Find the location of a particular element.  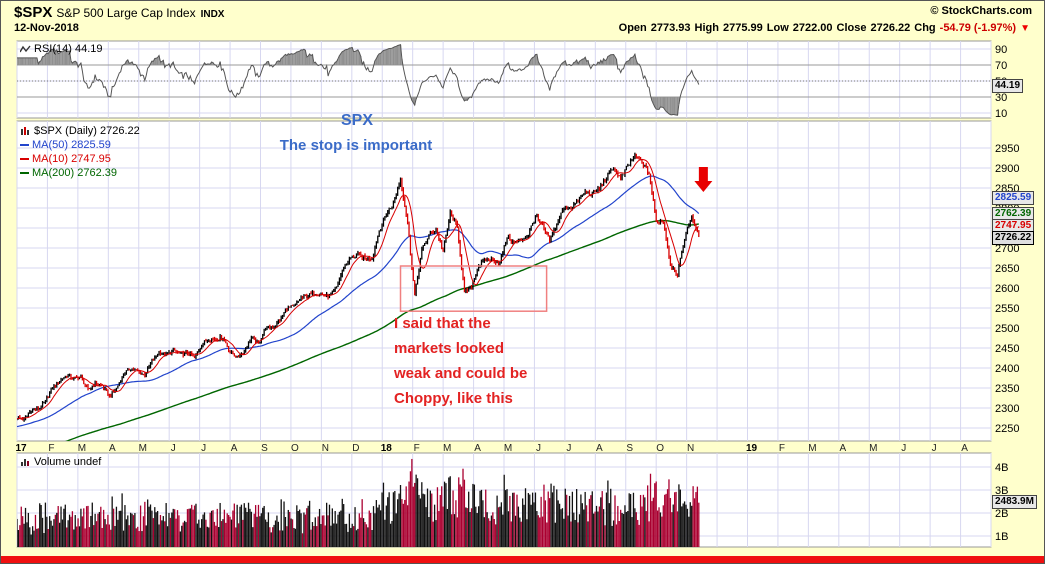

svg-text: 2450 is located at coordinates (1007, 349).